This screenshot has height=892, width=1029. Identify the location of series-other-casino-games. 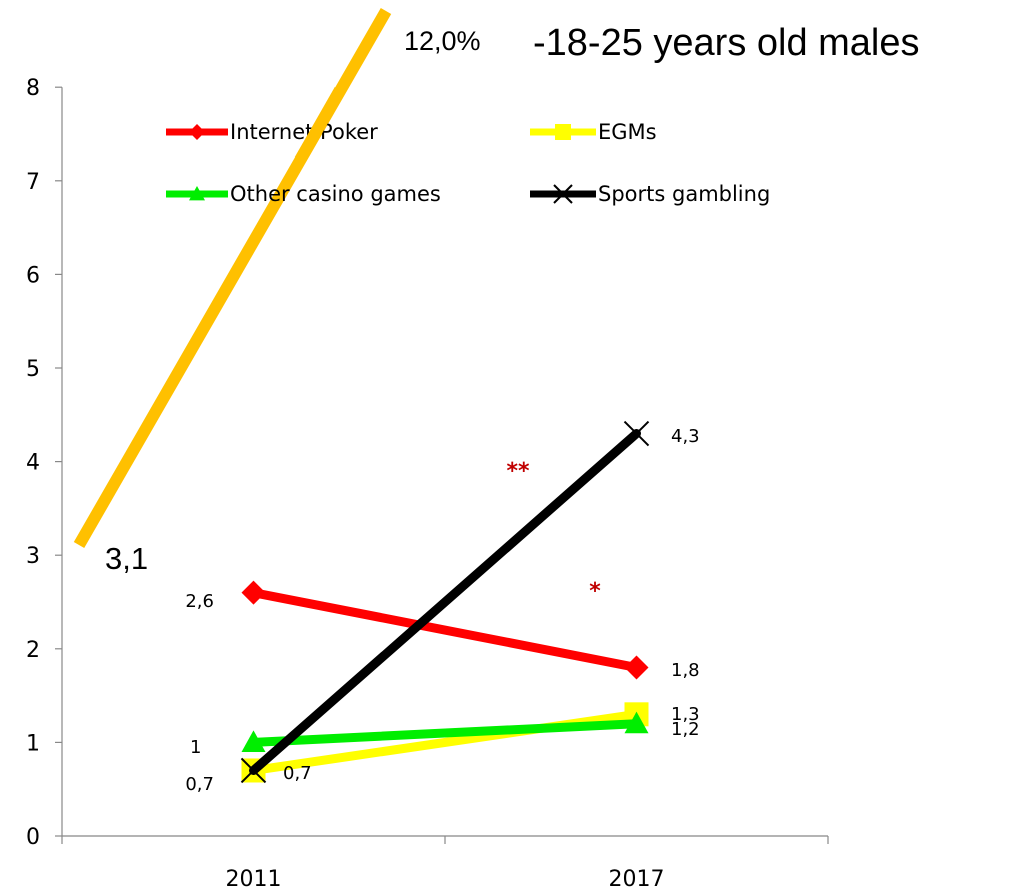
(445, 731).